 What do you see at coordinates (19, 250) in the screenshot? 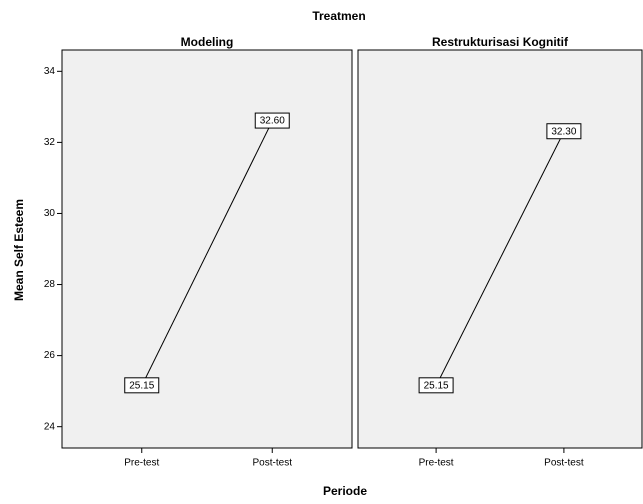
I see `y-axis-label: Mean Self Esteem` at bounding box center [19, 250].